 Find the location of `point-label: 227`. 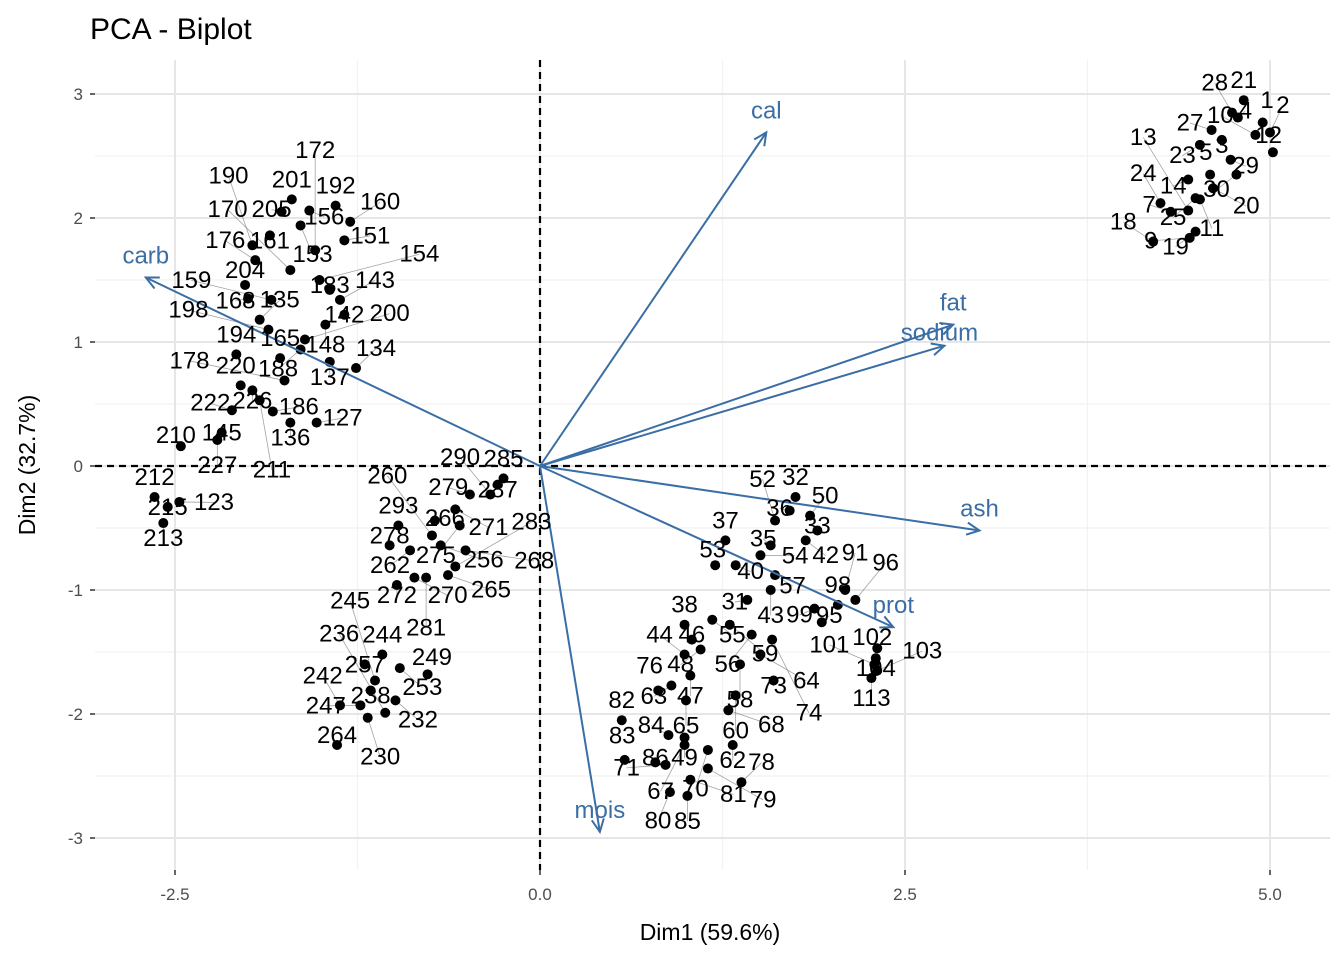

point-label: 227 is located at coordinates (217, 465).